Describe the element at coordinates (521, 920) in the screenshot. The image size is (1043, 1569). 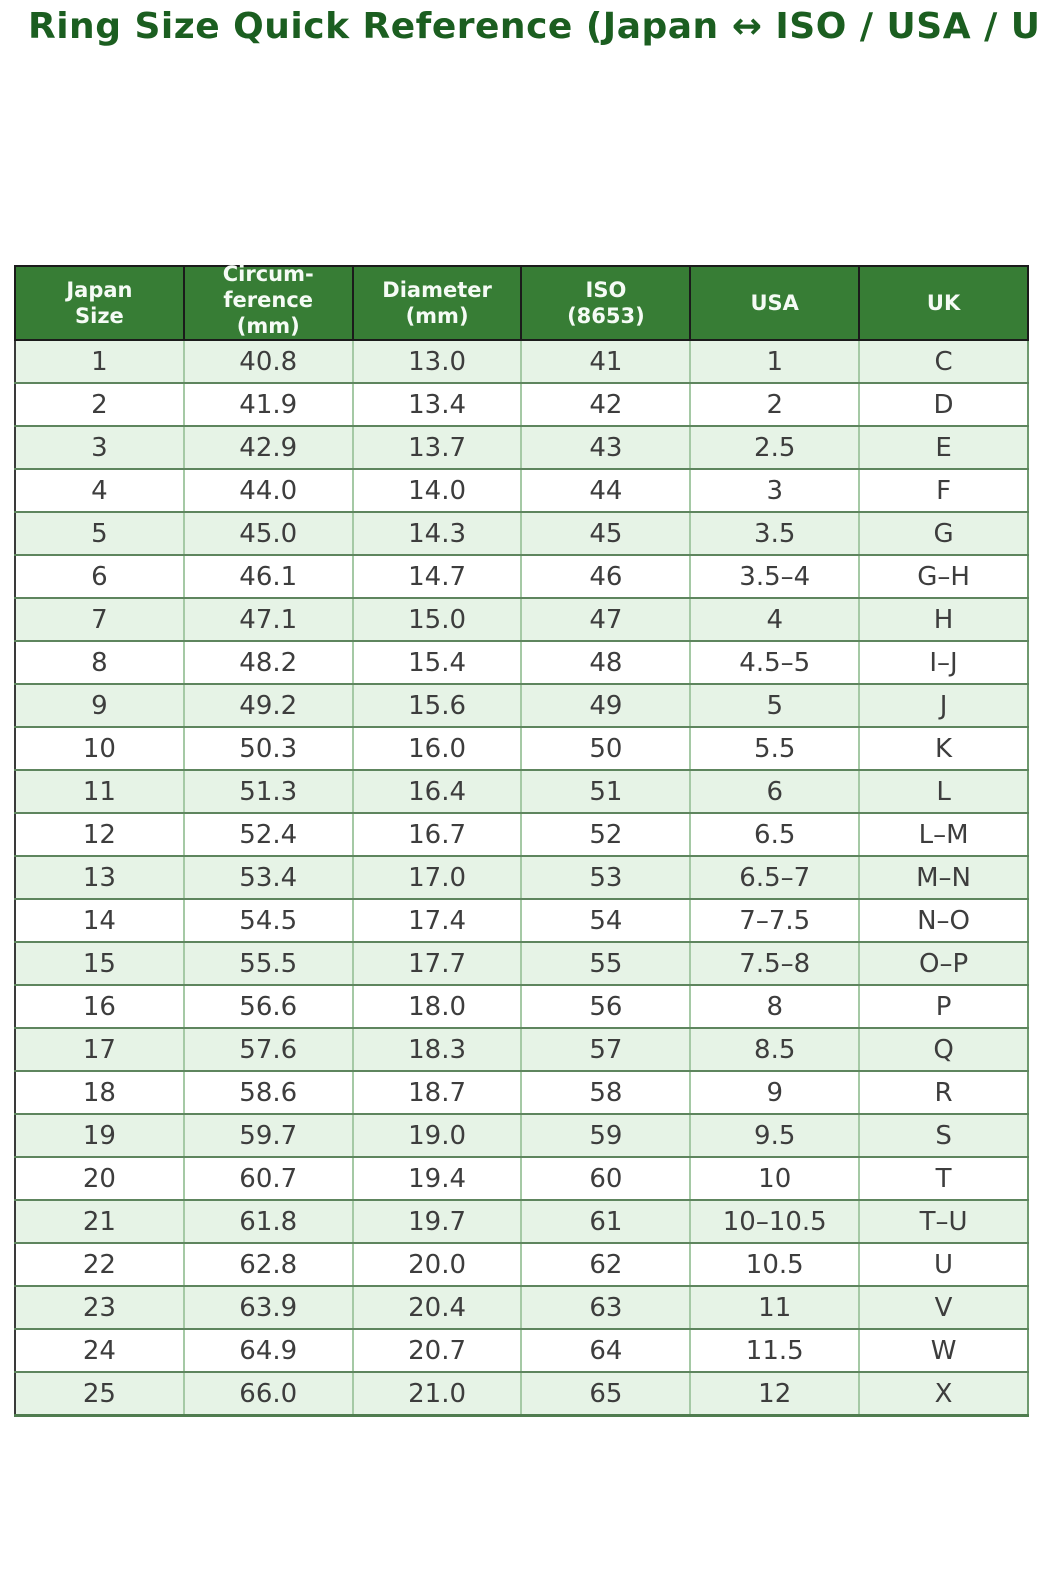
I see `table-row: 14 54.5 17.4 54 7–7.5 N–O` at that location.